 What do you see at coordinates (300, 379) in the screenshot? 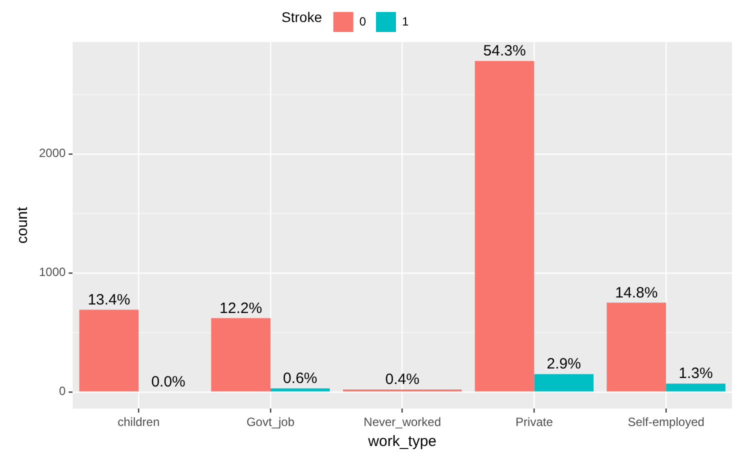
I see `annotation: 0.6%` at bounding box center [300, 379].